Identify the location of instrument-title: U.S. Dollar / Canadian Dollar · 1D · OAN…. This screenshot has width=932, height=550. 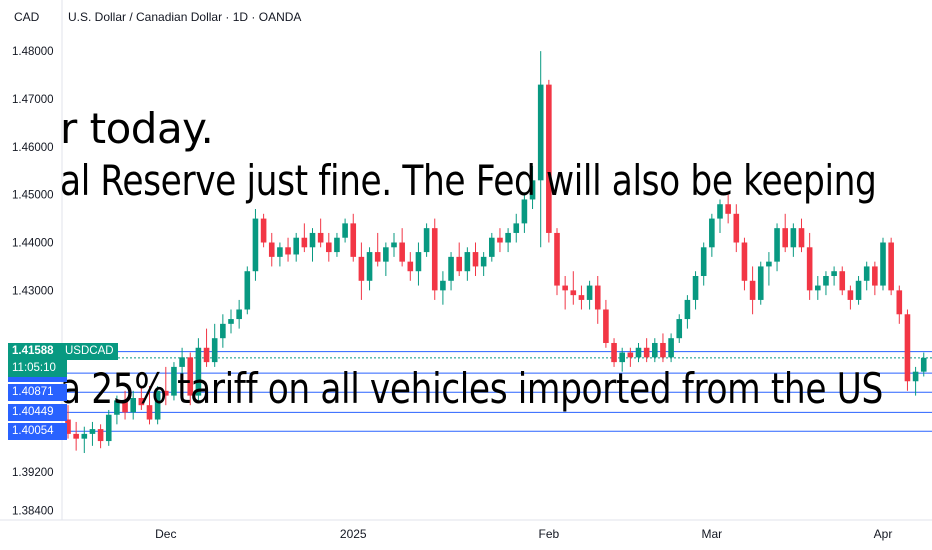
(185, 17).